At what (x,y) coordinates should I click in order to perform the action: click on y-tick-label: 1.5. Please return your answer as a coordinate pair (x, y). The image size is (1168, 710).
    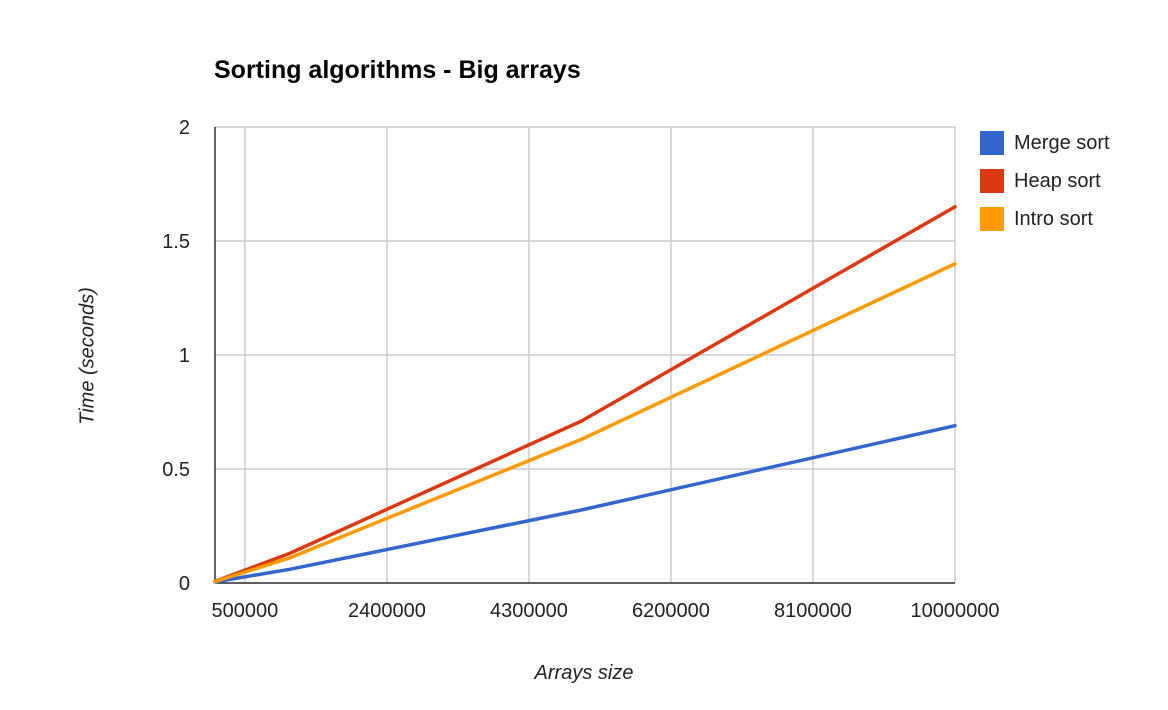
    Looking at the image, I should click on (176, 242).